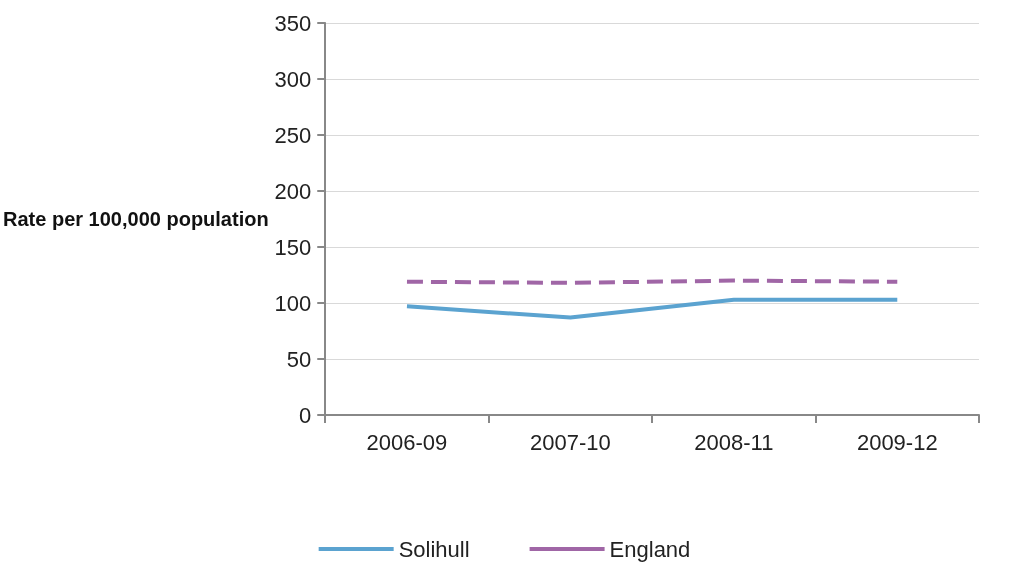  What do you see at coordinates (434, 549) in the screenshot?
I see `legend-label: Solihull` at bounding box center [434, 549].